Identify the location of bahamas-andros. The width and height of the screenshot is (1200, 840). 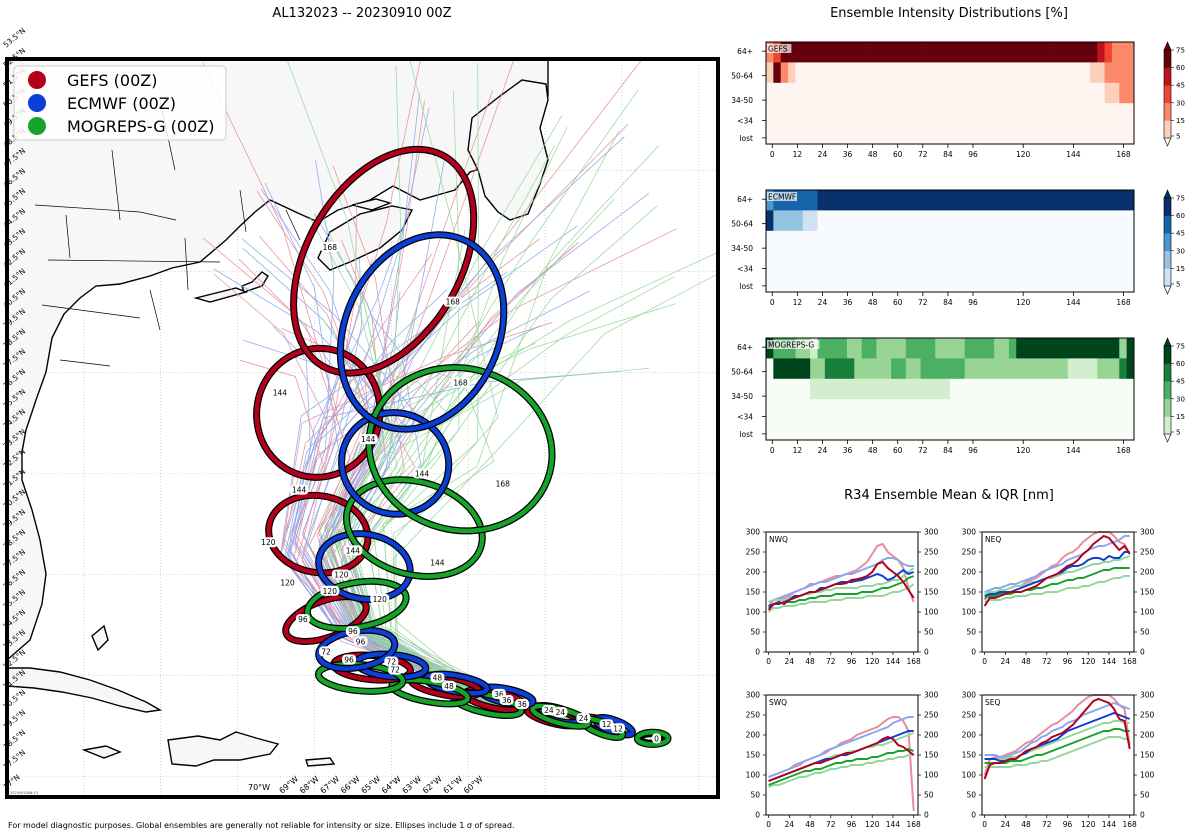
(100, 638).